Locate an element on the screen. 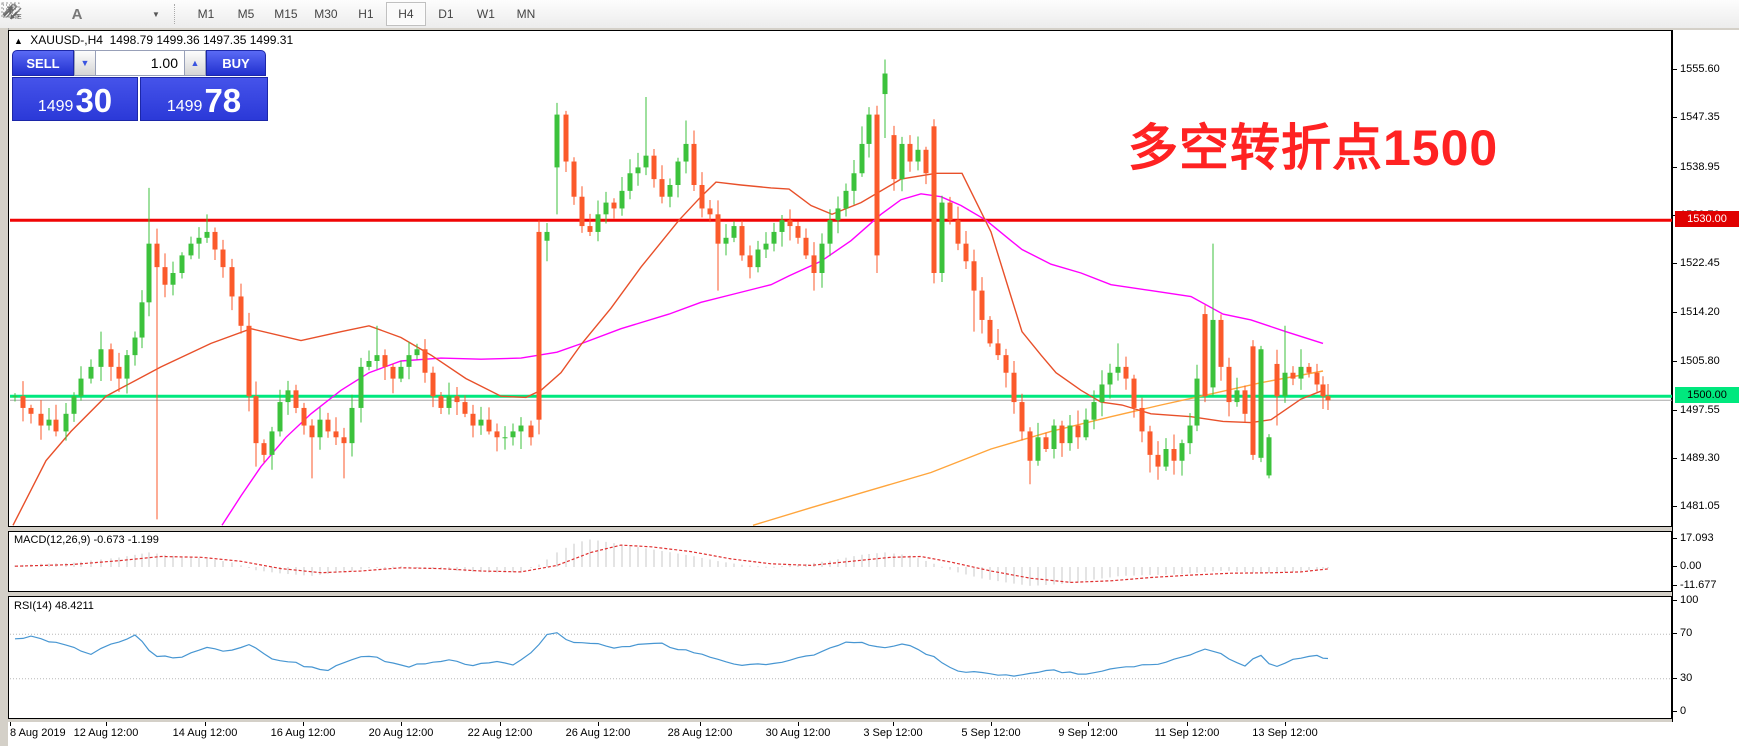  text-label-icon: A is located at coordinates (77, 14).